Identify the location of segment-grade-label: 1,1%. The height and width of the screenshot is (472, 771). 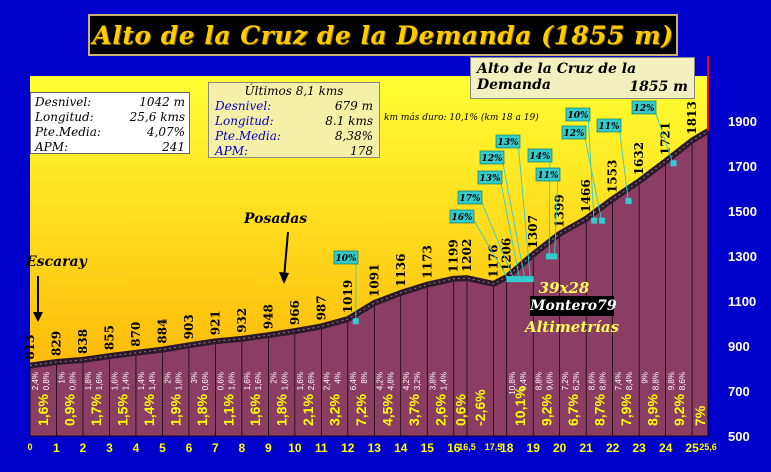
(229, 410).